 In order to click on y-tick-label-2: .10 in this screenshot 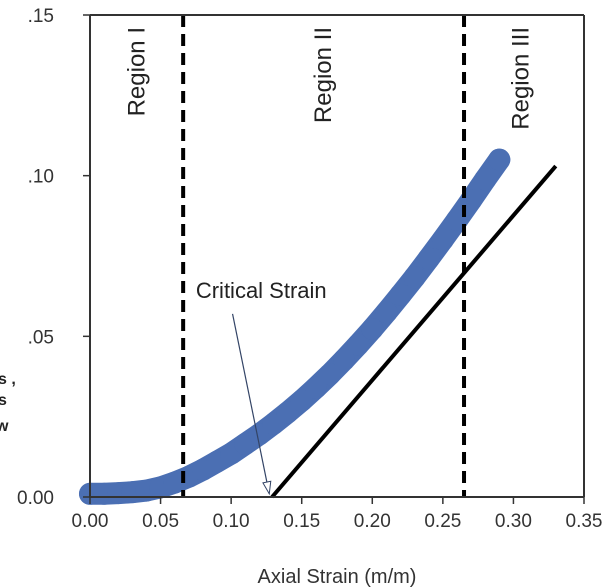, I will do `click(41, 177)`.